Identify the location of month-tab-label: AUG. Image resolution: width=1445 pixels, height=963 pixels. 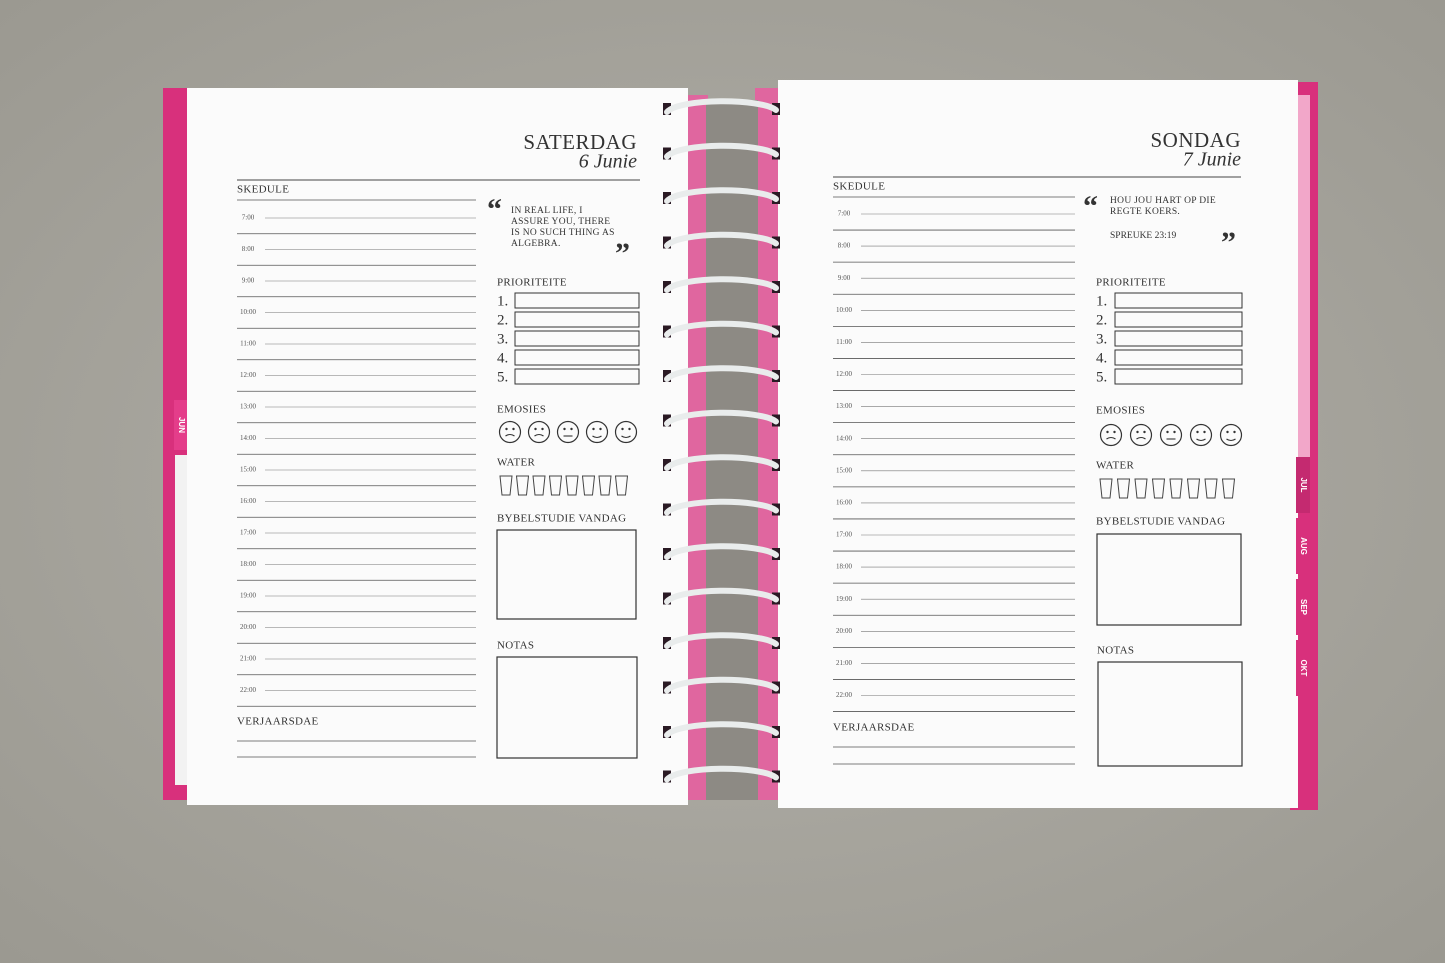
(1303, 546).